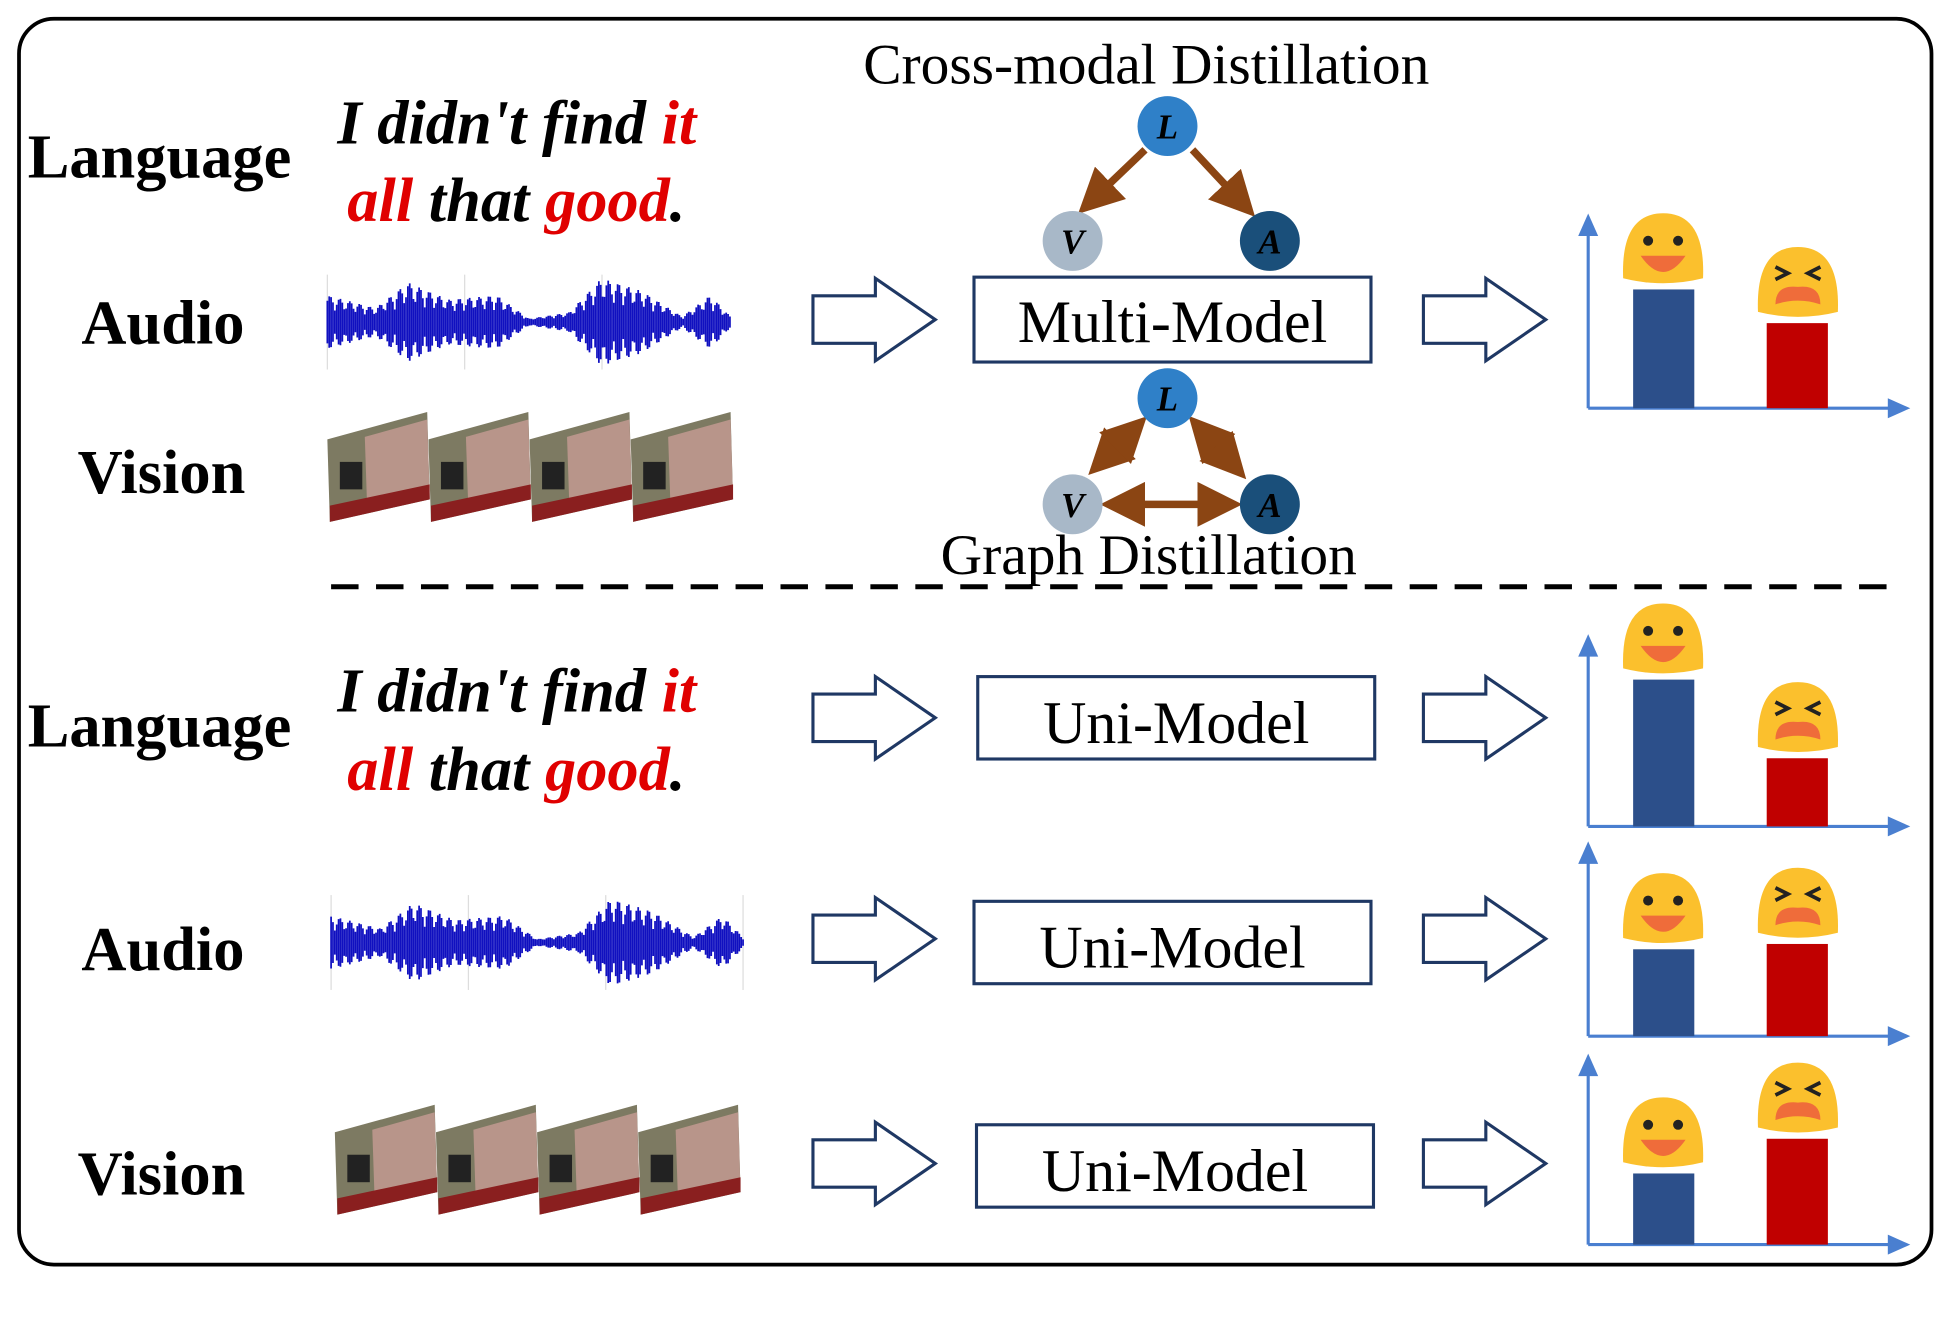 This screenshot has width=1948, height=1332. I want to click on multi-model-box, so click(1172, 319).